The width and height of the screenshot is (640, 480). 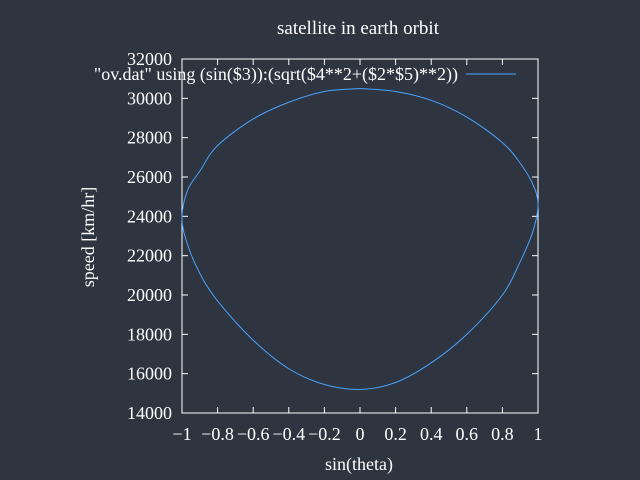 I want to click on x-tick-label: −1, so click(x=181, y=434).